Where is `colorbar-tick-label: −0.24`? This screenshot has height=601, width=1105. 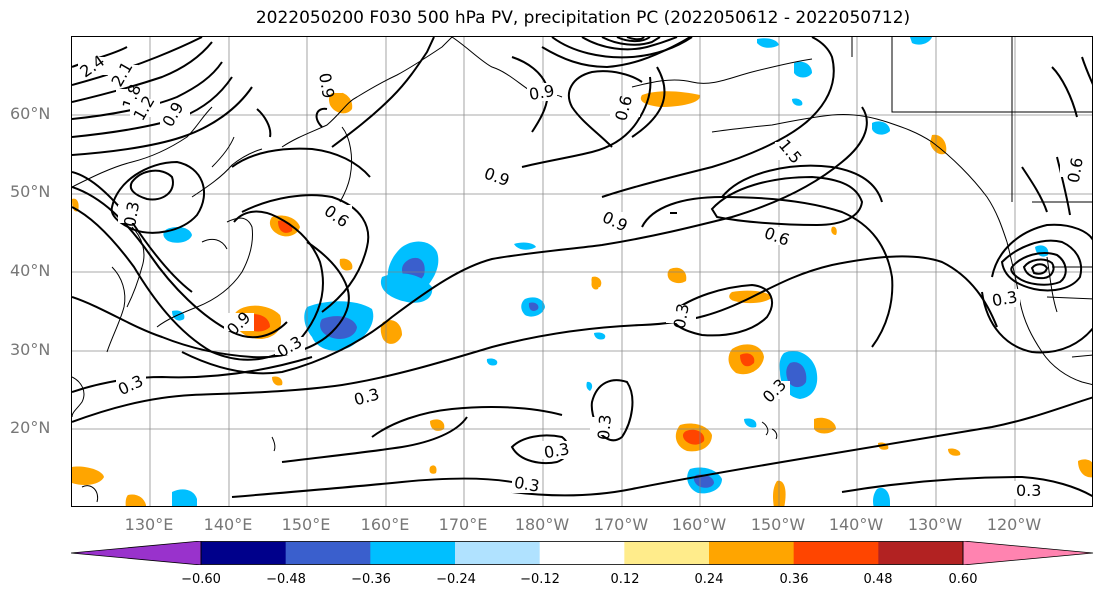 colorbar-tick-label: −0.24 is located at coordinates (456, 579).